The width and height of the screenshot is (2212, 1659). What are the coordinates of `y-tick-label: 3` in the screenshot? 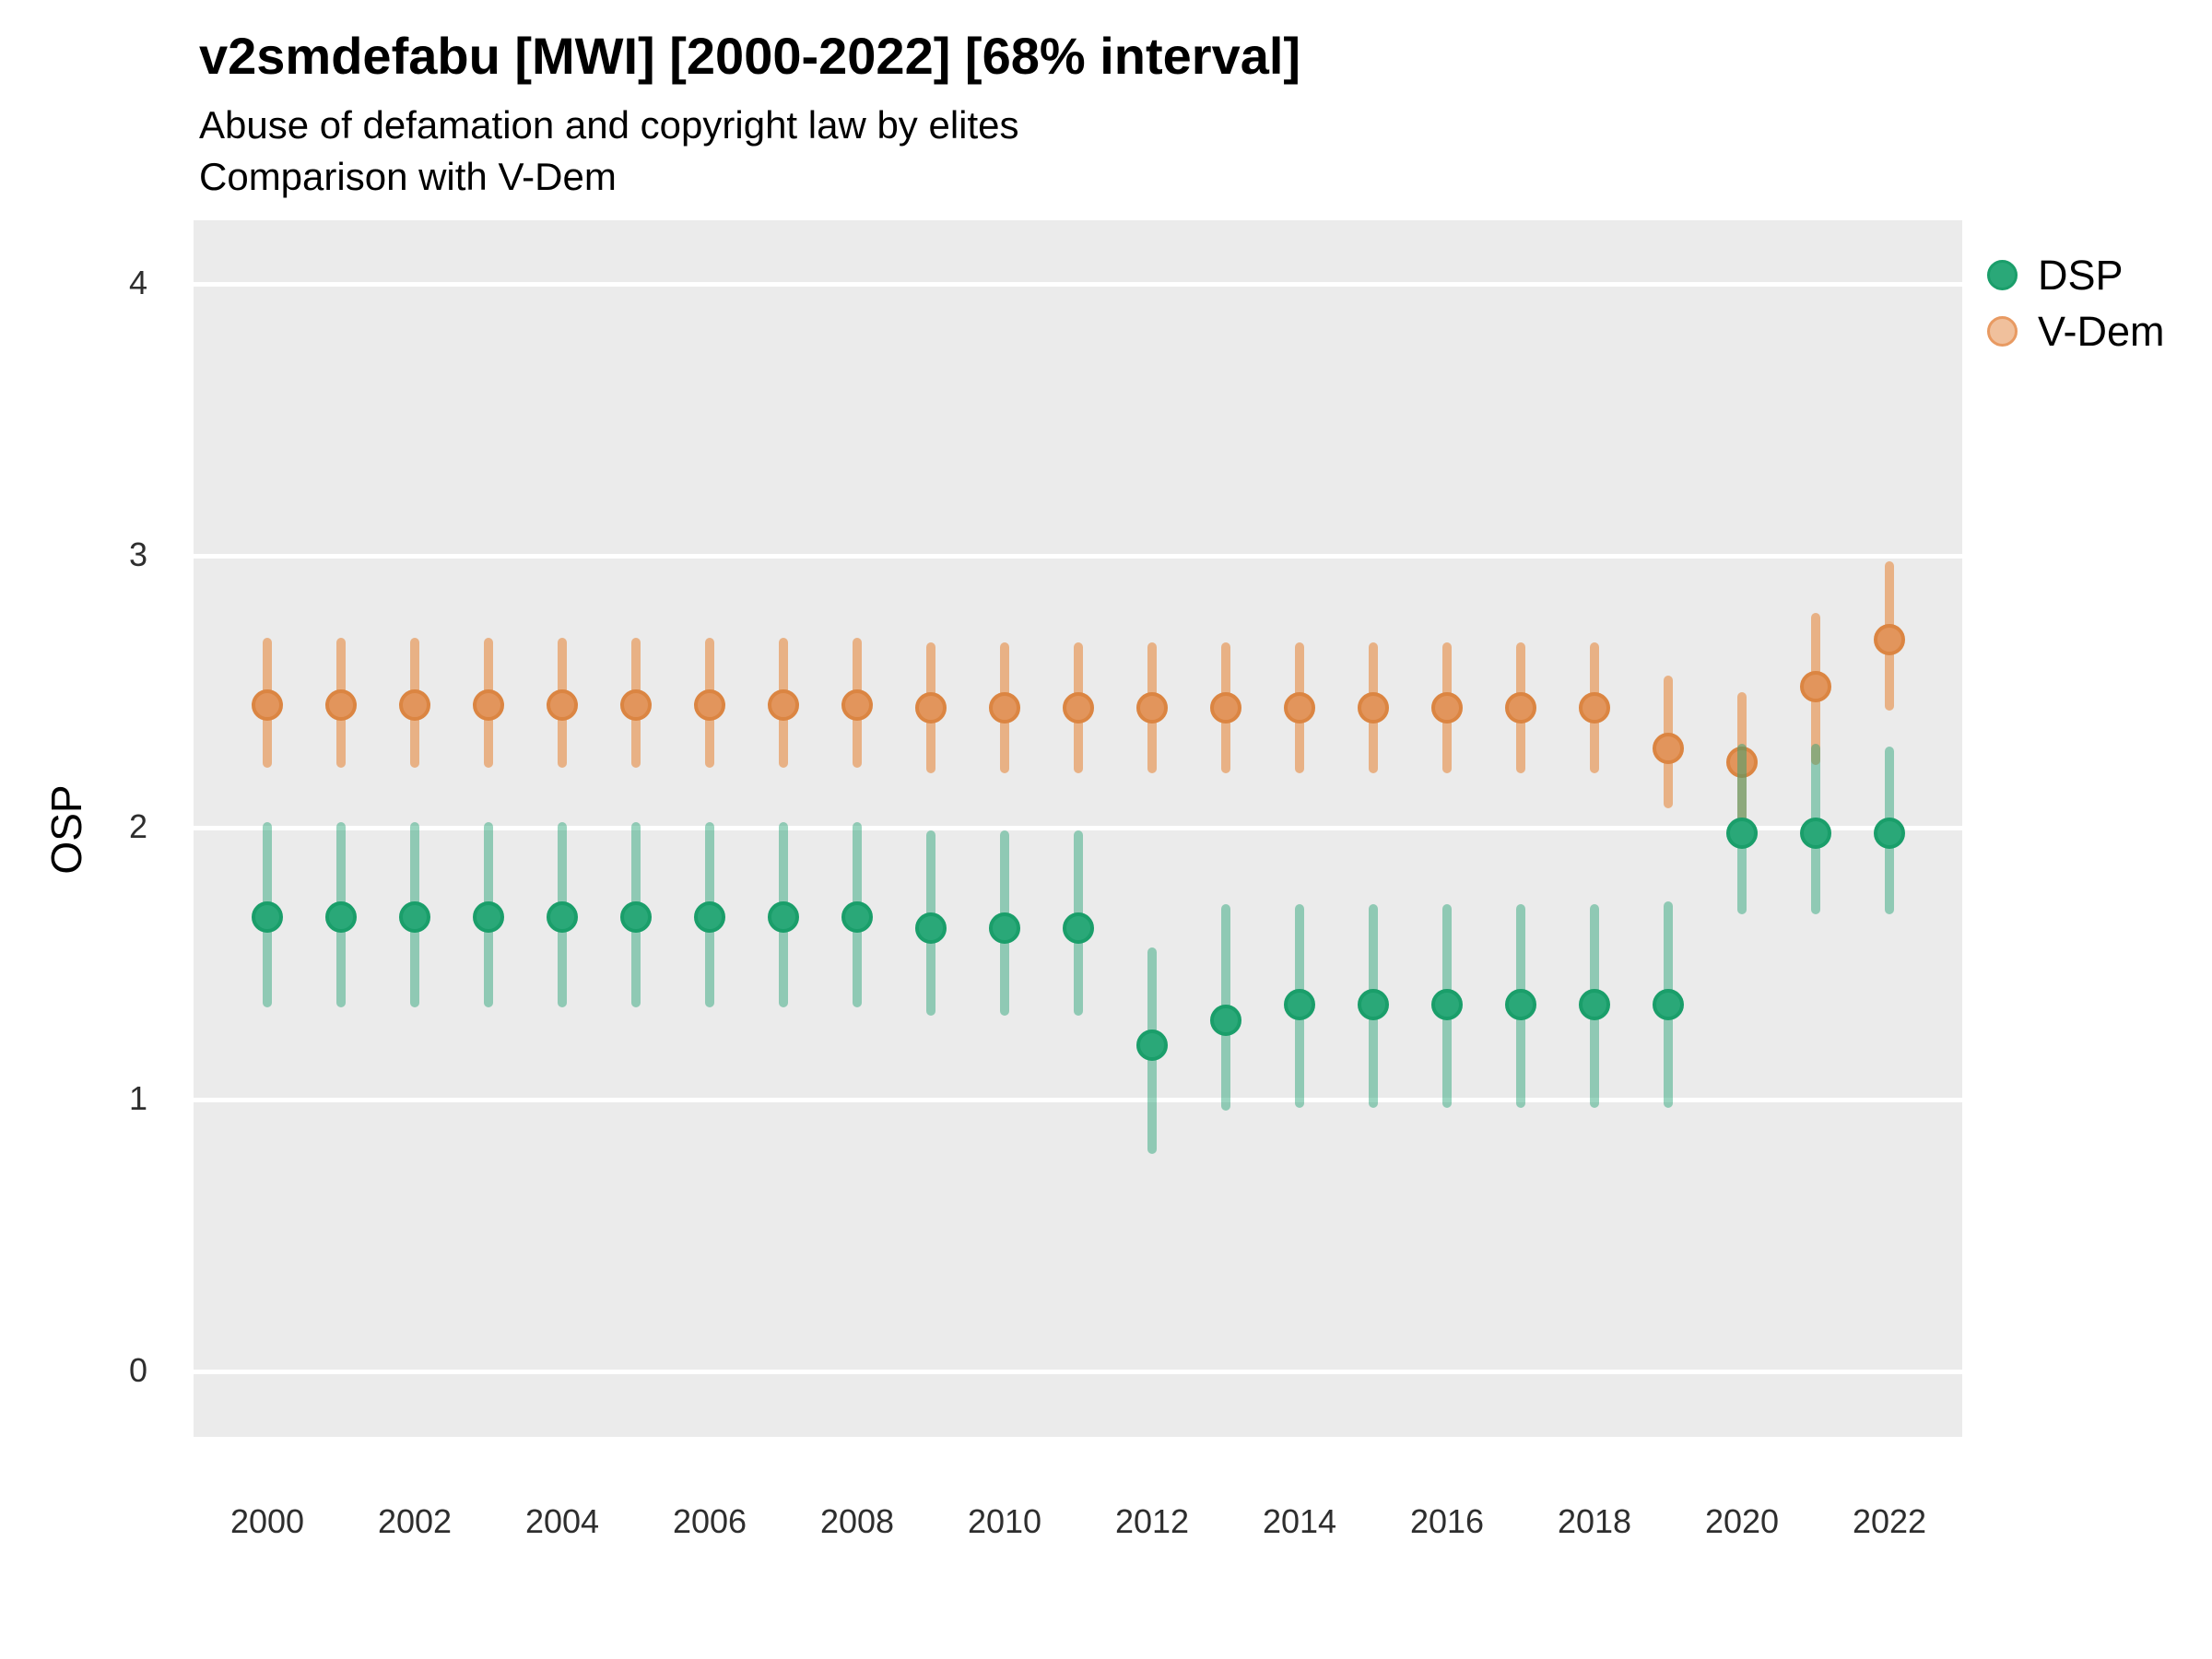 It's located at (137, 554).